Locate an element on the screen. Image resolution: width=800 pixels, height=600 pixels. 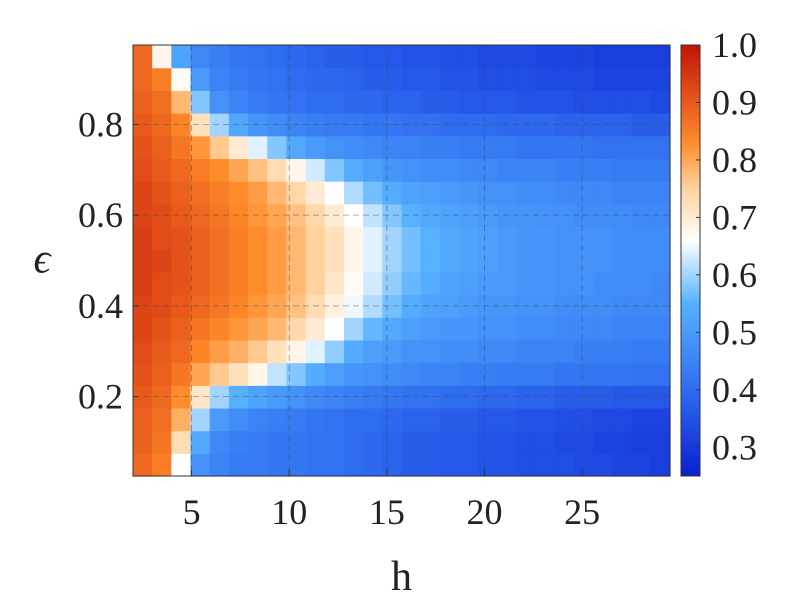
colorbar-tick-label: 0.3 is located at coordinates (734, 447).